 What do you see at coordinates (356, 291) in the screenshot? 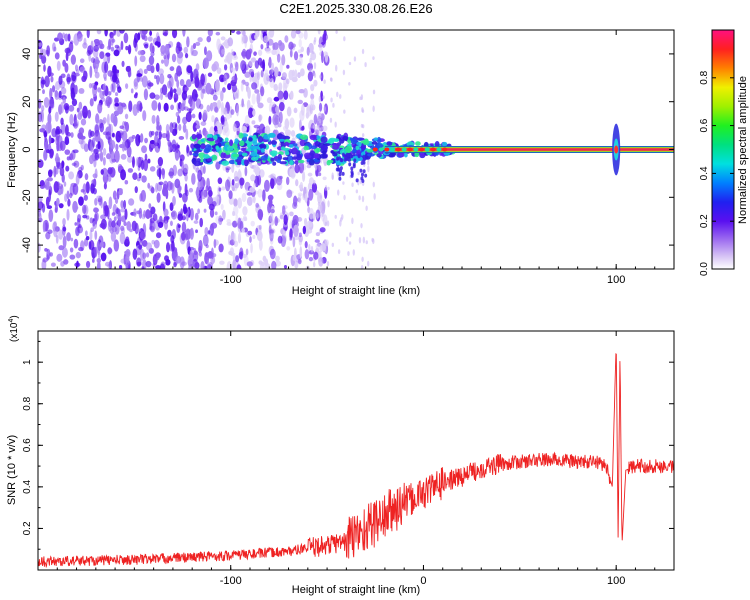
I see `spectrogram-x-label: Height of straight line (km)` at bounding box center [356, 291].